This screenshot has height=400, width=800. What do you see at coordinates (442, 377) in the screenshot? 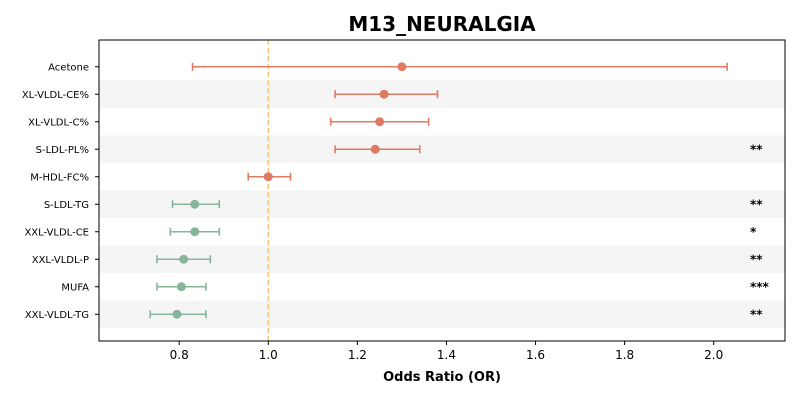
I see `x-axis-label: Odds Ratio (OR)` at bounding box center [442, 377].